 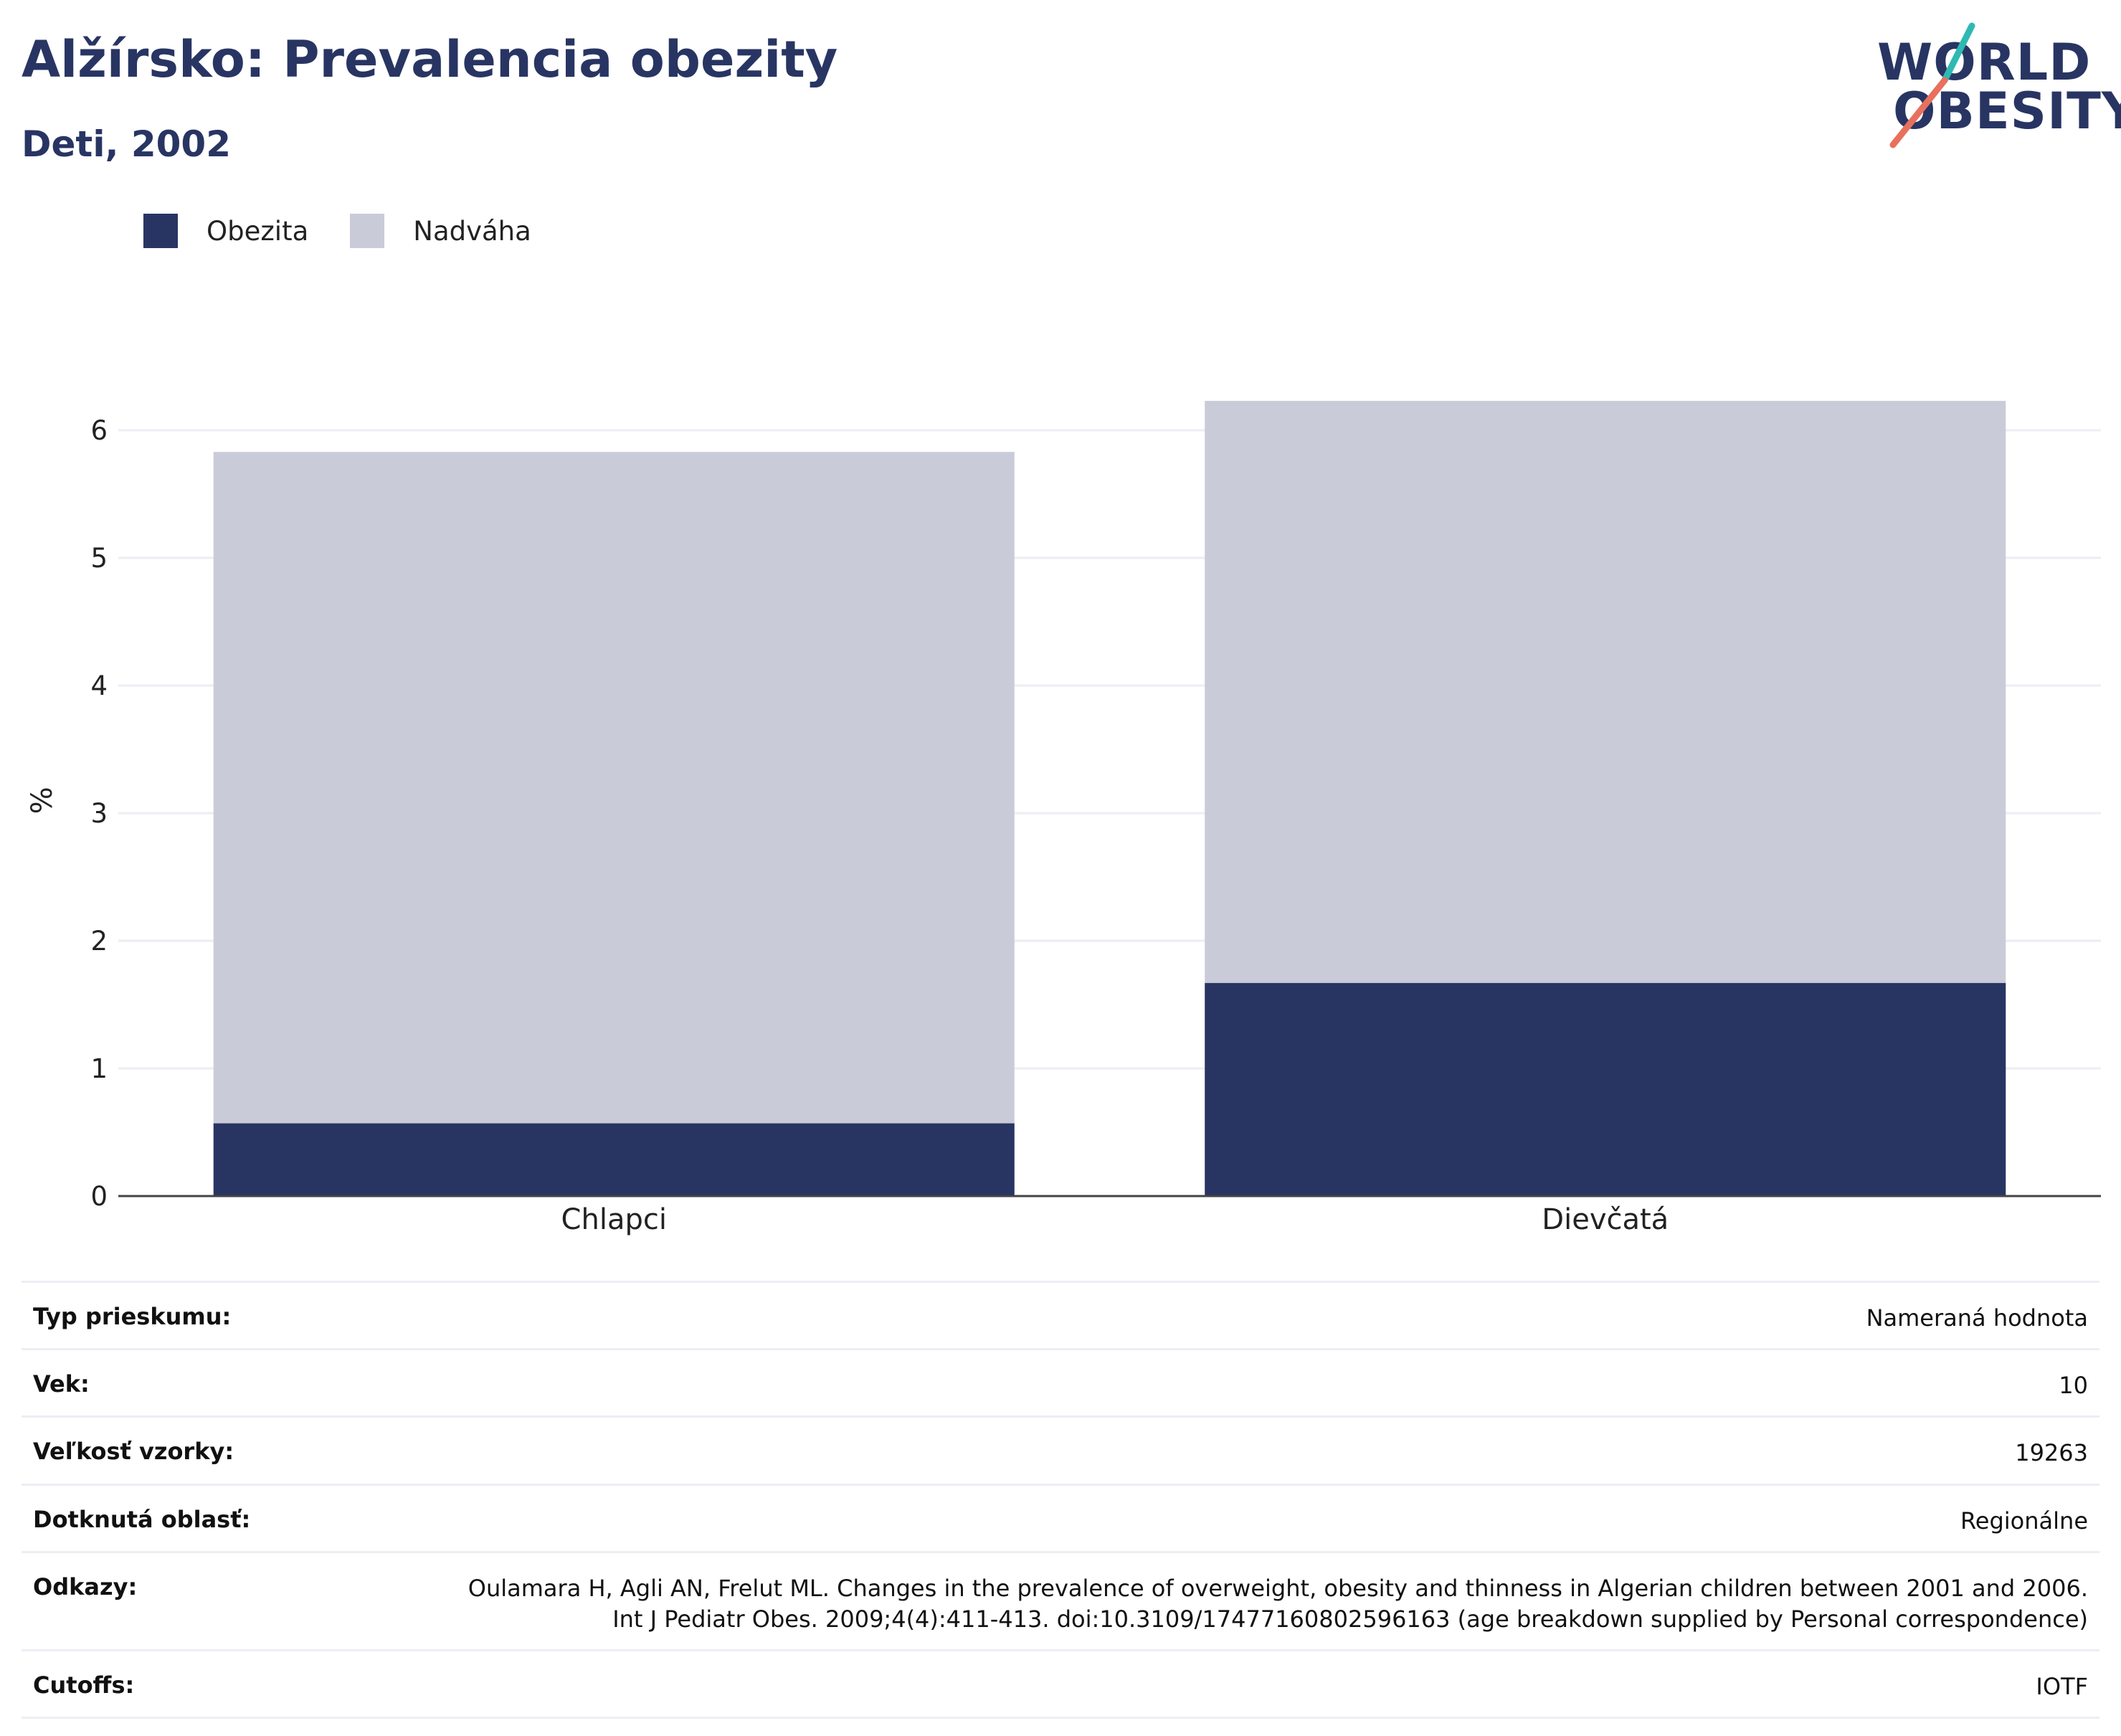 I want to click on info-value: 10, so click(x=2073, y=1386).